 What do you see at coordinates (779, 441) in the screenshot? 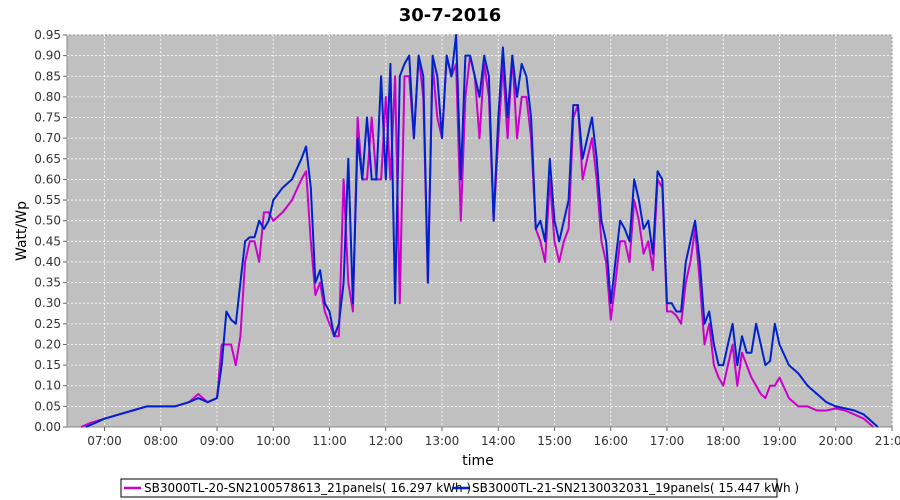
I see `x-tick-label: 19:00` at bounding box center [779, 441].